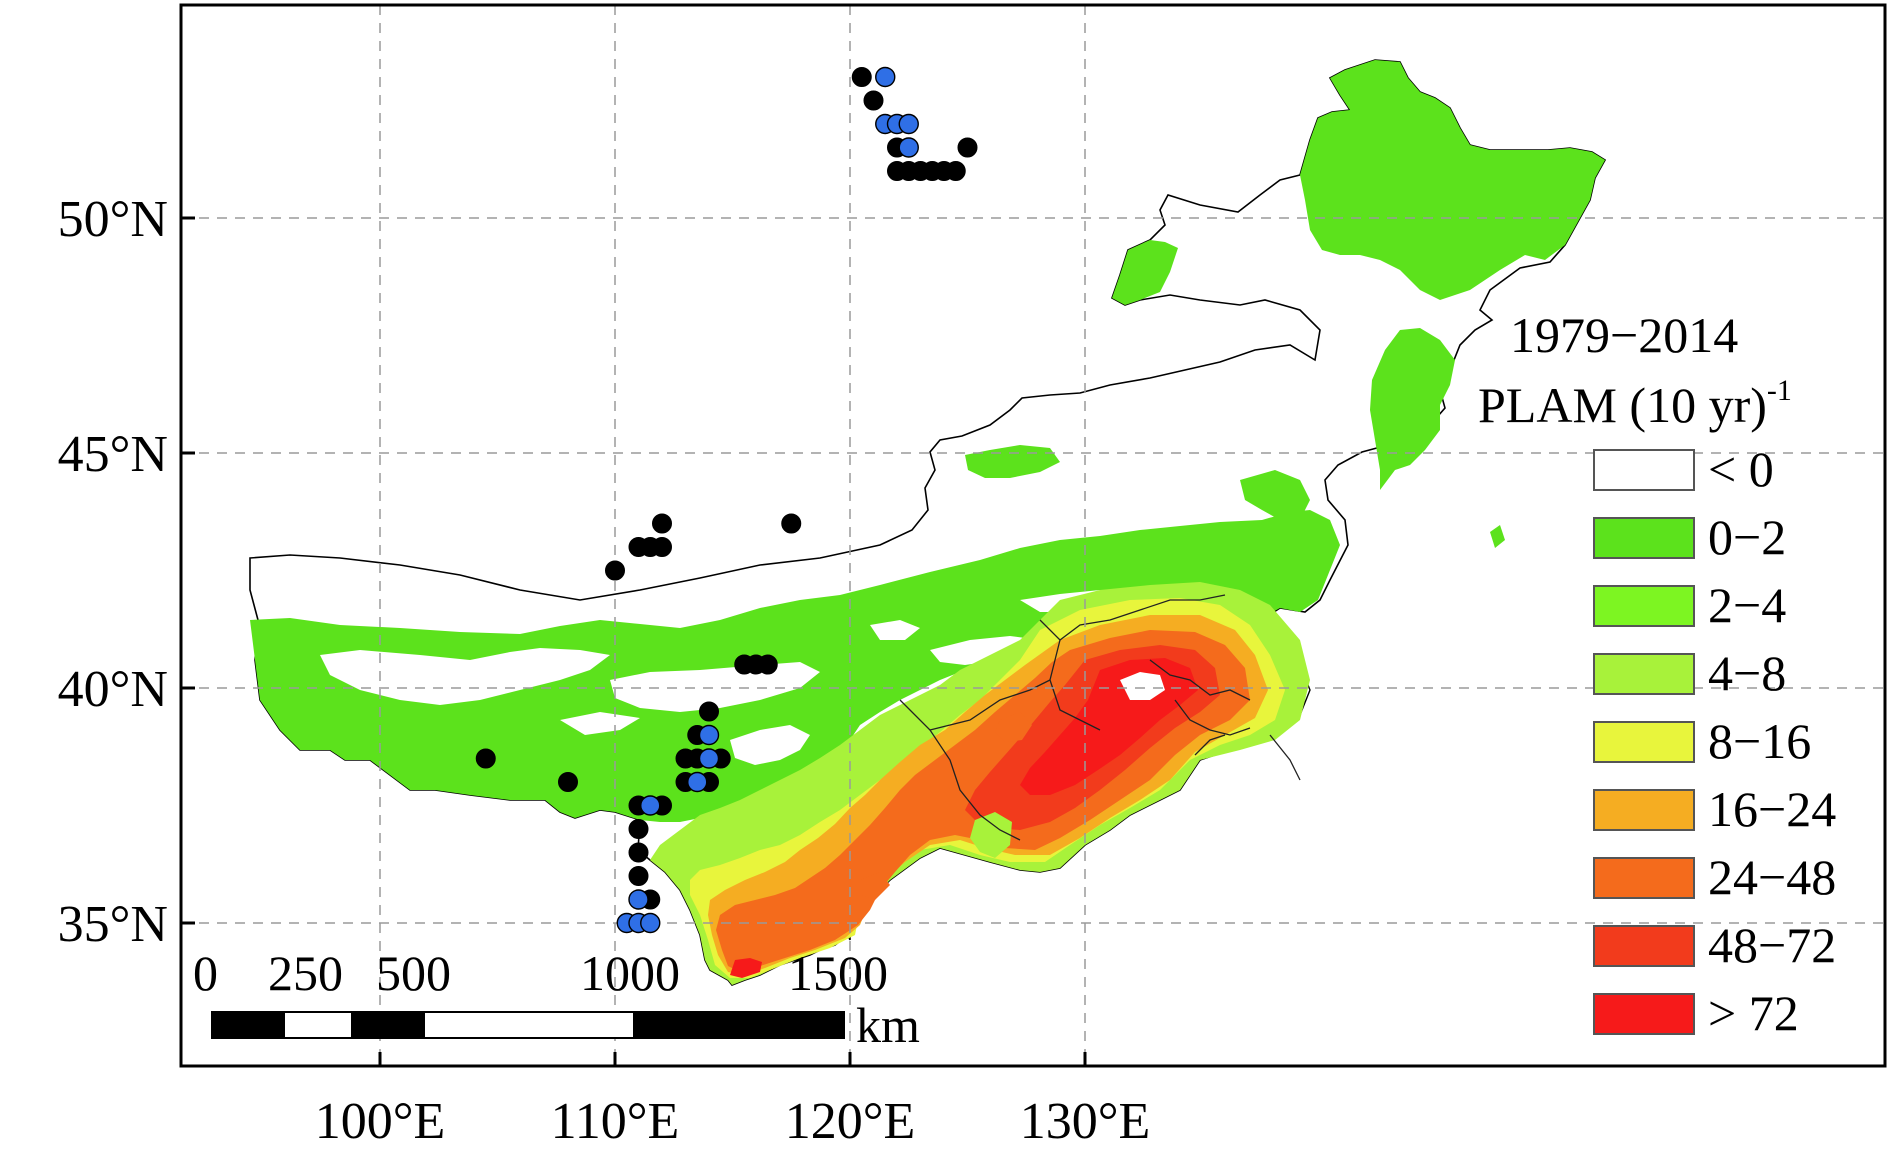 This screenshot has width=1890, height=1157. I want to click on legend-title-line2: PLAM (10 yr)-1, so click(1635, 403).